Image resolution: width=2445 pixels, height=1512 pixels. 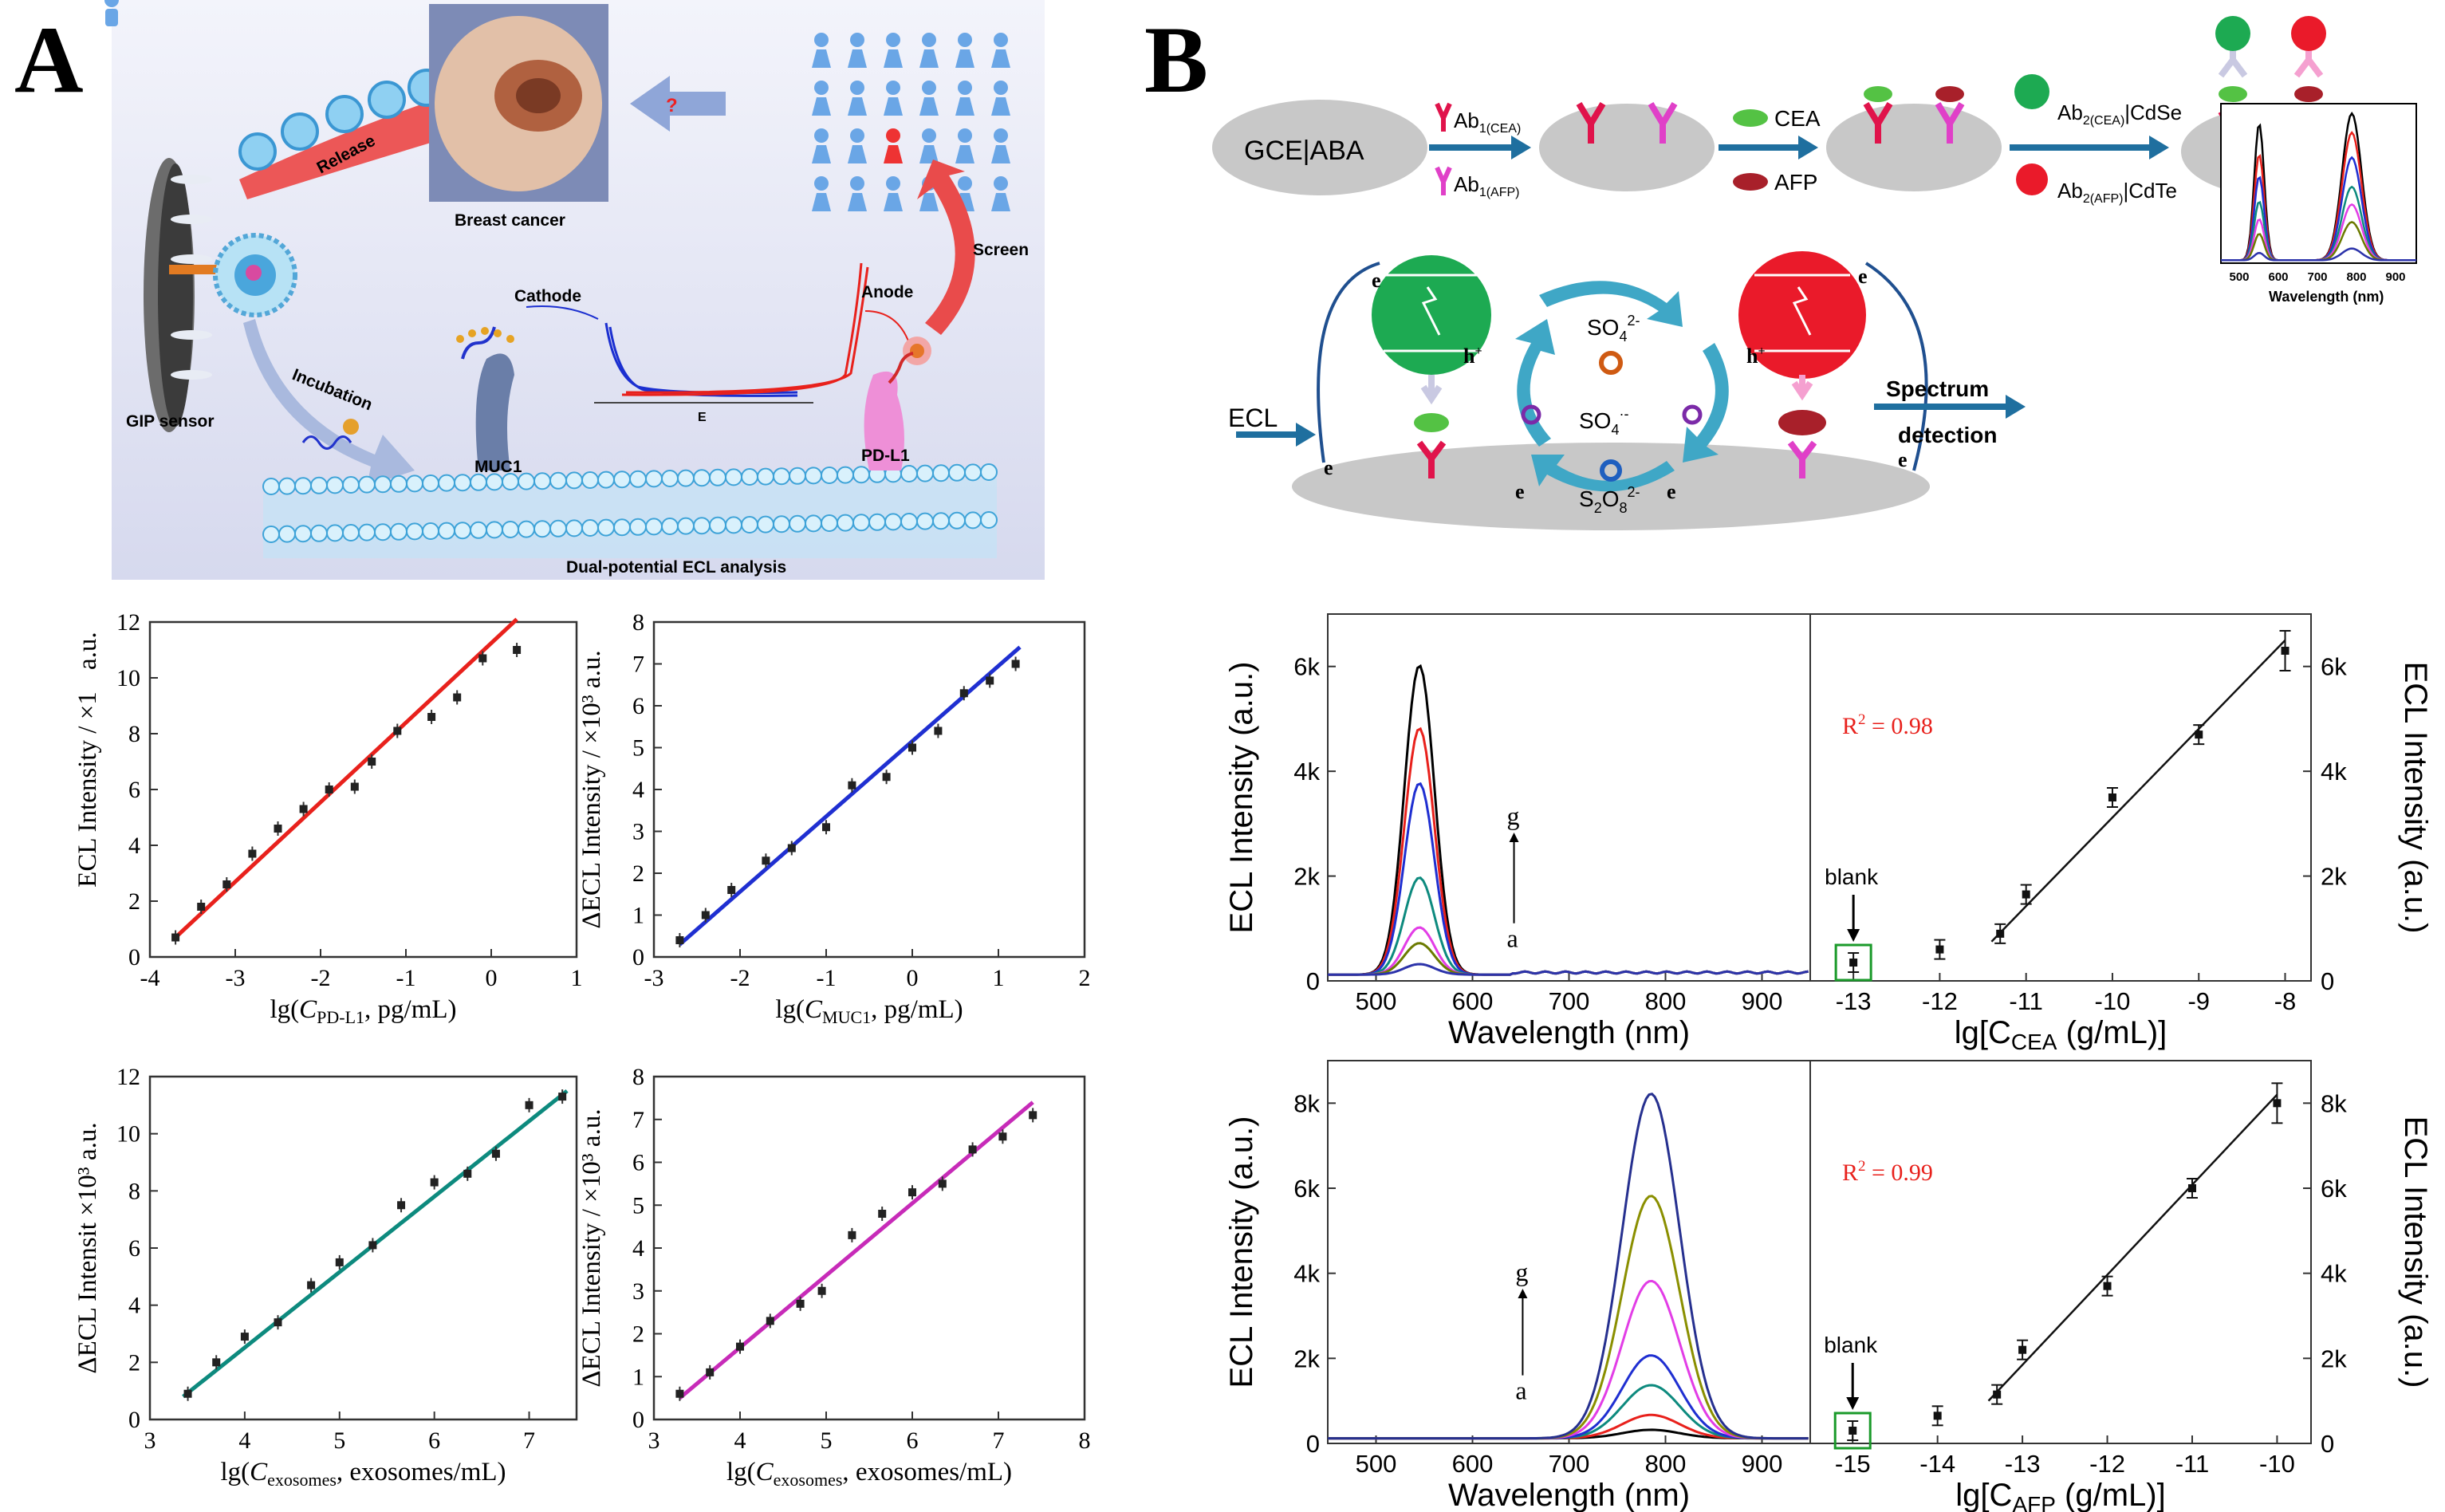 What do you see at coordinates (638, 832) in the screenshot?
I see `y-tick-label: 3` at bounding box center [638, 832].